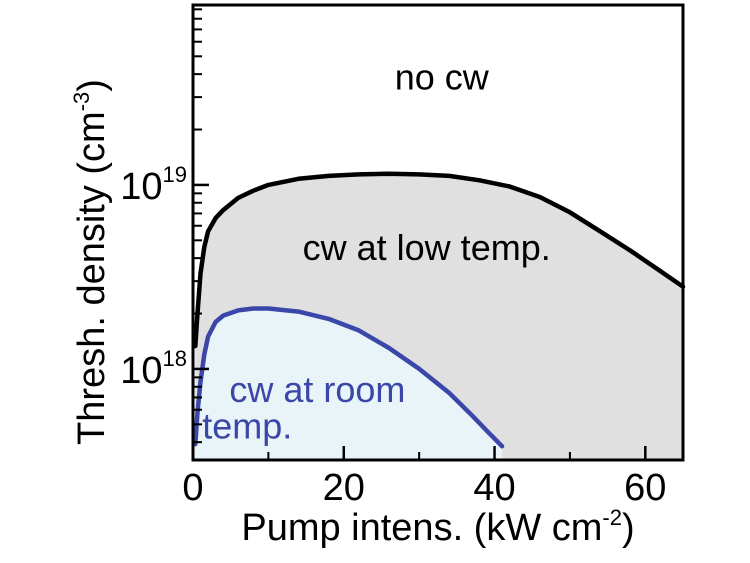  I want to click on y-axis-title: Thresh. density (cm-3), so click(91, 262).